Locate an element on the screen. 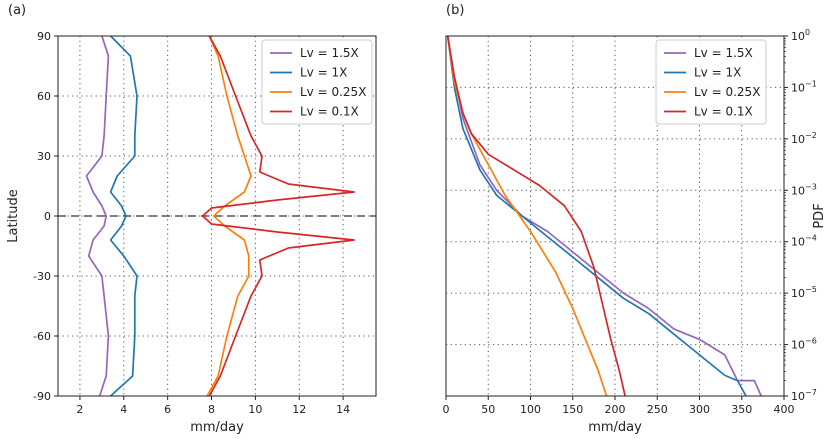 The height and width of the screenshot is (439, 831). panel-b-legend: Lv = 1.5X Lv = 1X Lv = 0.25X Lv = 0.1X is located at coordinates (711, 82).